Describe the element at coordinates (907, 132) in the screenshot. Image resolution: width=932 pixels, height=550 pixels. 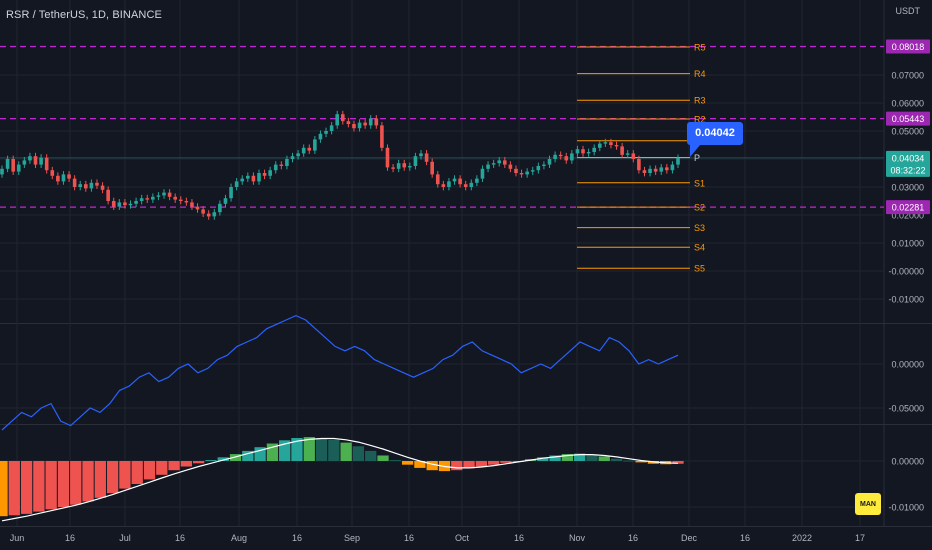
I see `price-tick-label: 0.05000` at that location.